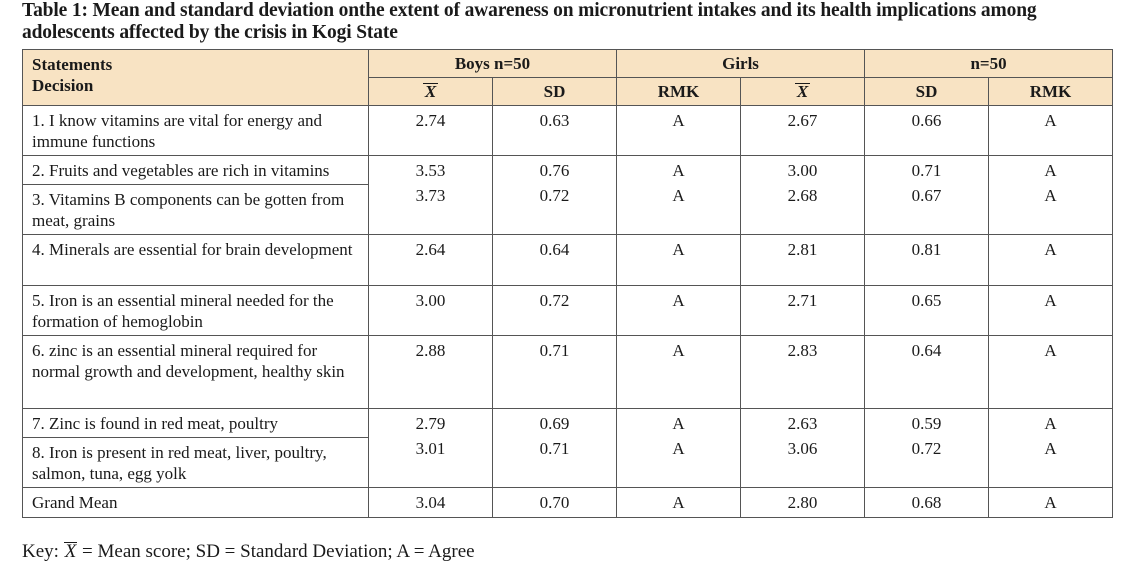 The image size is (1121, 573). Describe the element at coordinates (63, 85) in the screenshot. I see `decision-header-label: Decision` at that location.